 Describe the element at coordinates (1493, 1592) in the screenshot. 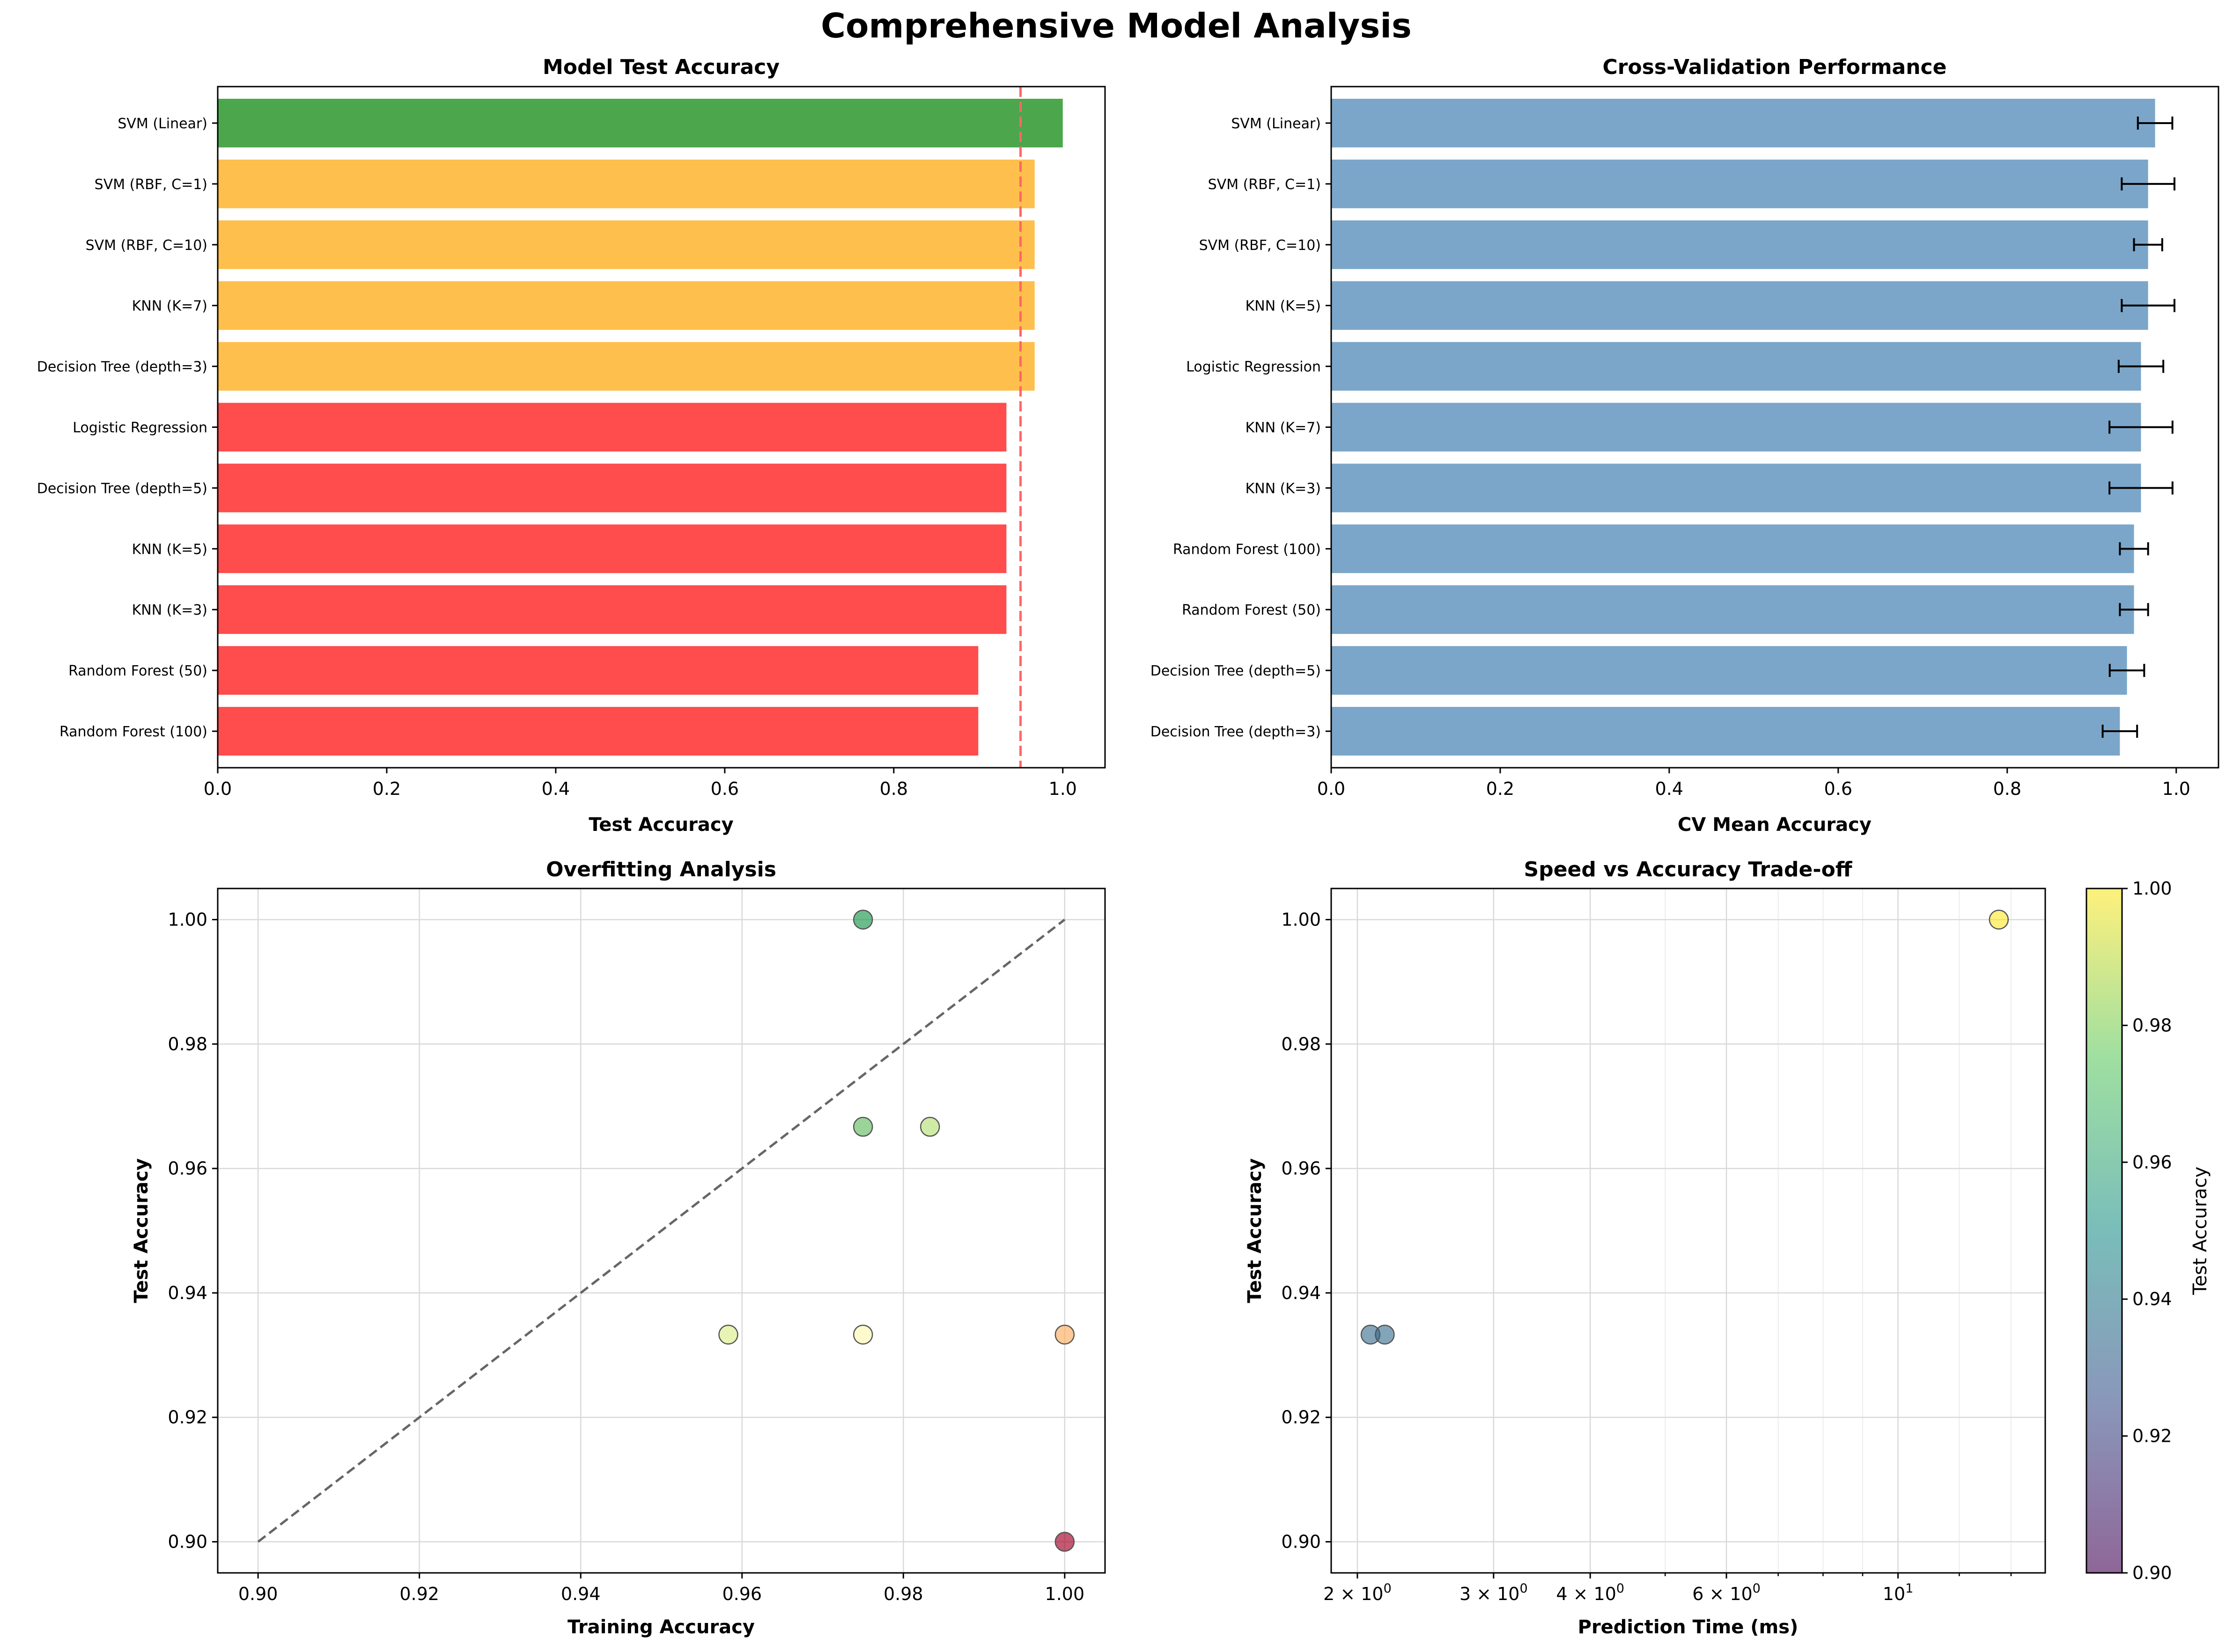

I see `x-tick-label: 3 × 100` at that location.